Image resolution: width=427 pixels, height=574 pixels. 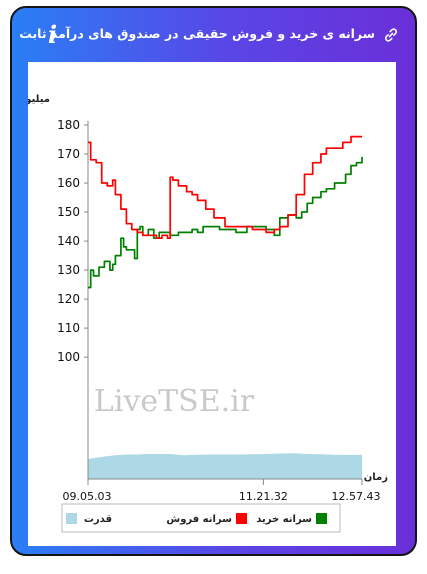 What do you see at coordinates (225, 466) in the screenshot?
I see `series-power-area` at bounding box center [225, 466].